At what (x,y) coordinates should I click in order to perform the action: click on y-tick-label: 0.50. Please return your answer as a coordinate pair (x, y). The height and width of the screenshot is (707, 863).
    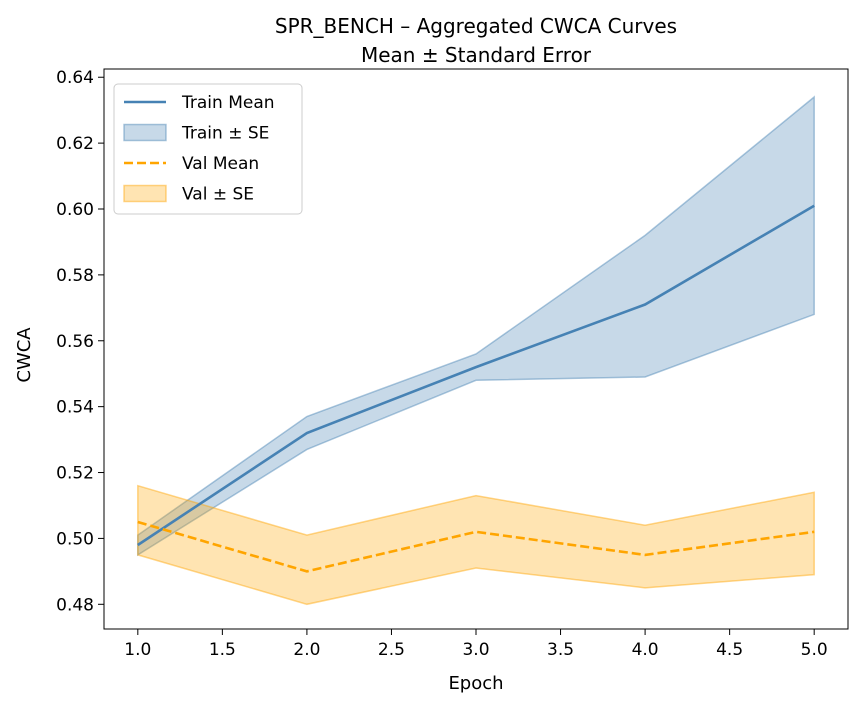
    Looking at the image, I should click on (75, 539).